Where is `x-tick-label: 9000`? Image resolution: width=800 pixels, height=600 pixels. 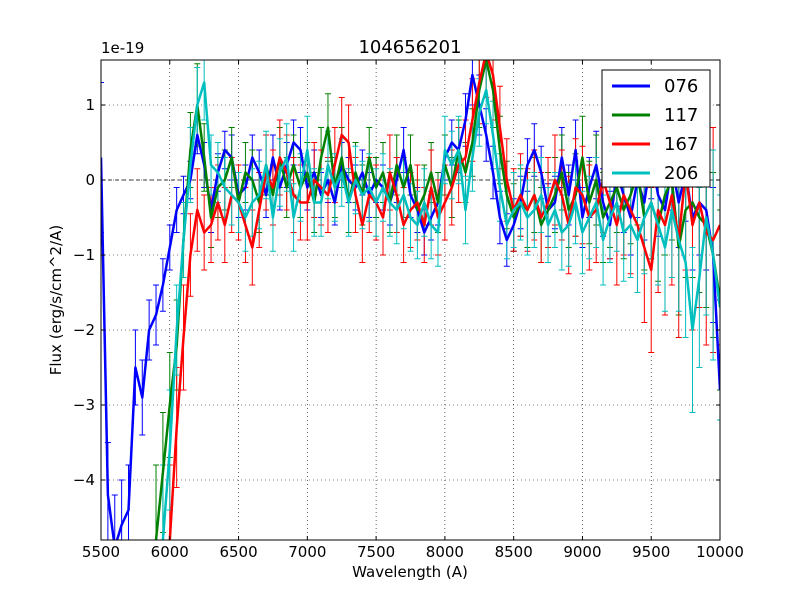 x-tick-label: 9000 is located at coordinates (582, 552).